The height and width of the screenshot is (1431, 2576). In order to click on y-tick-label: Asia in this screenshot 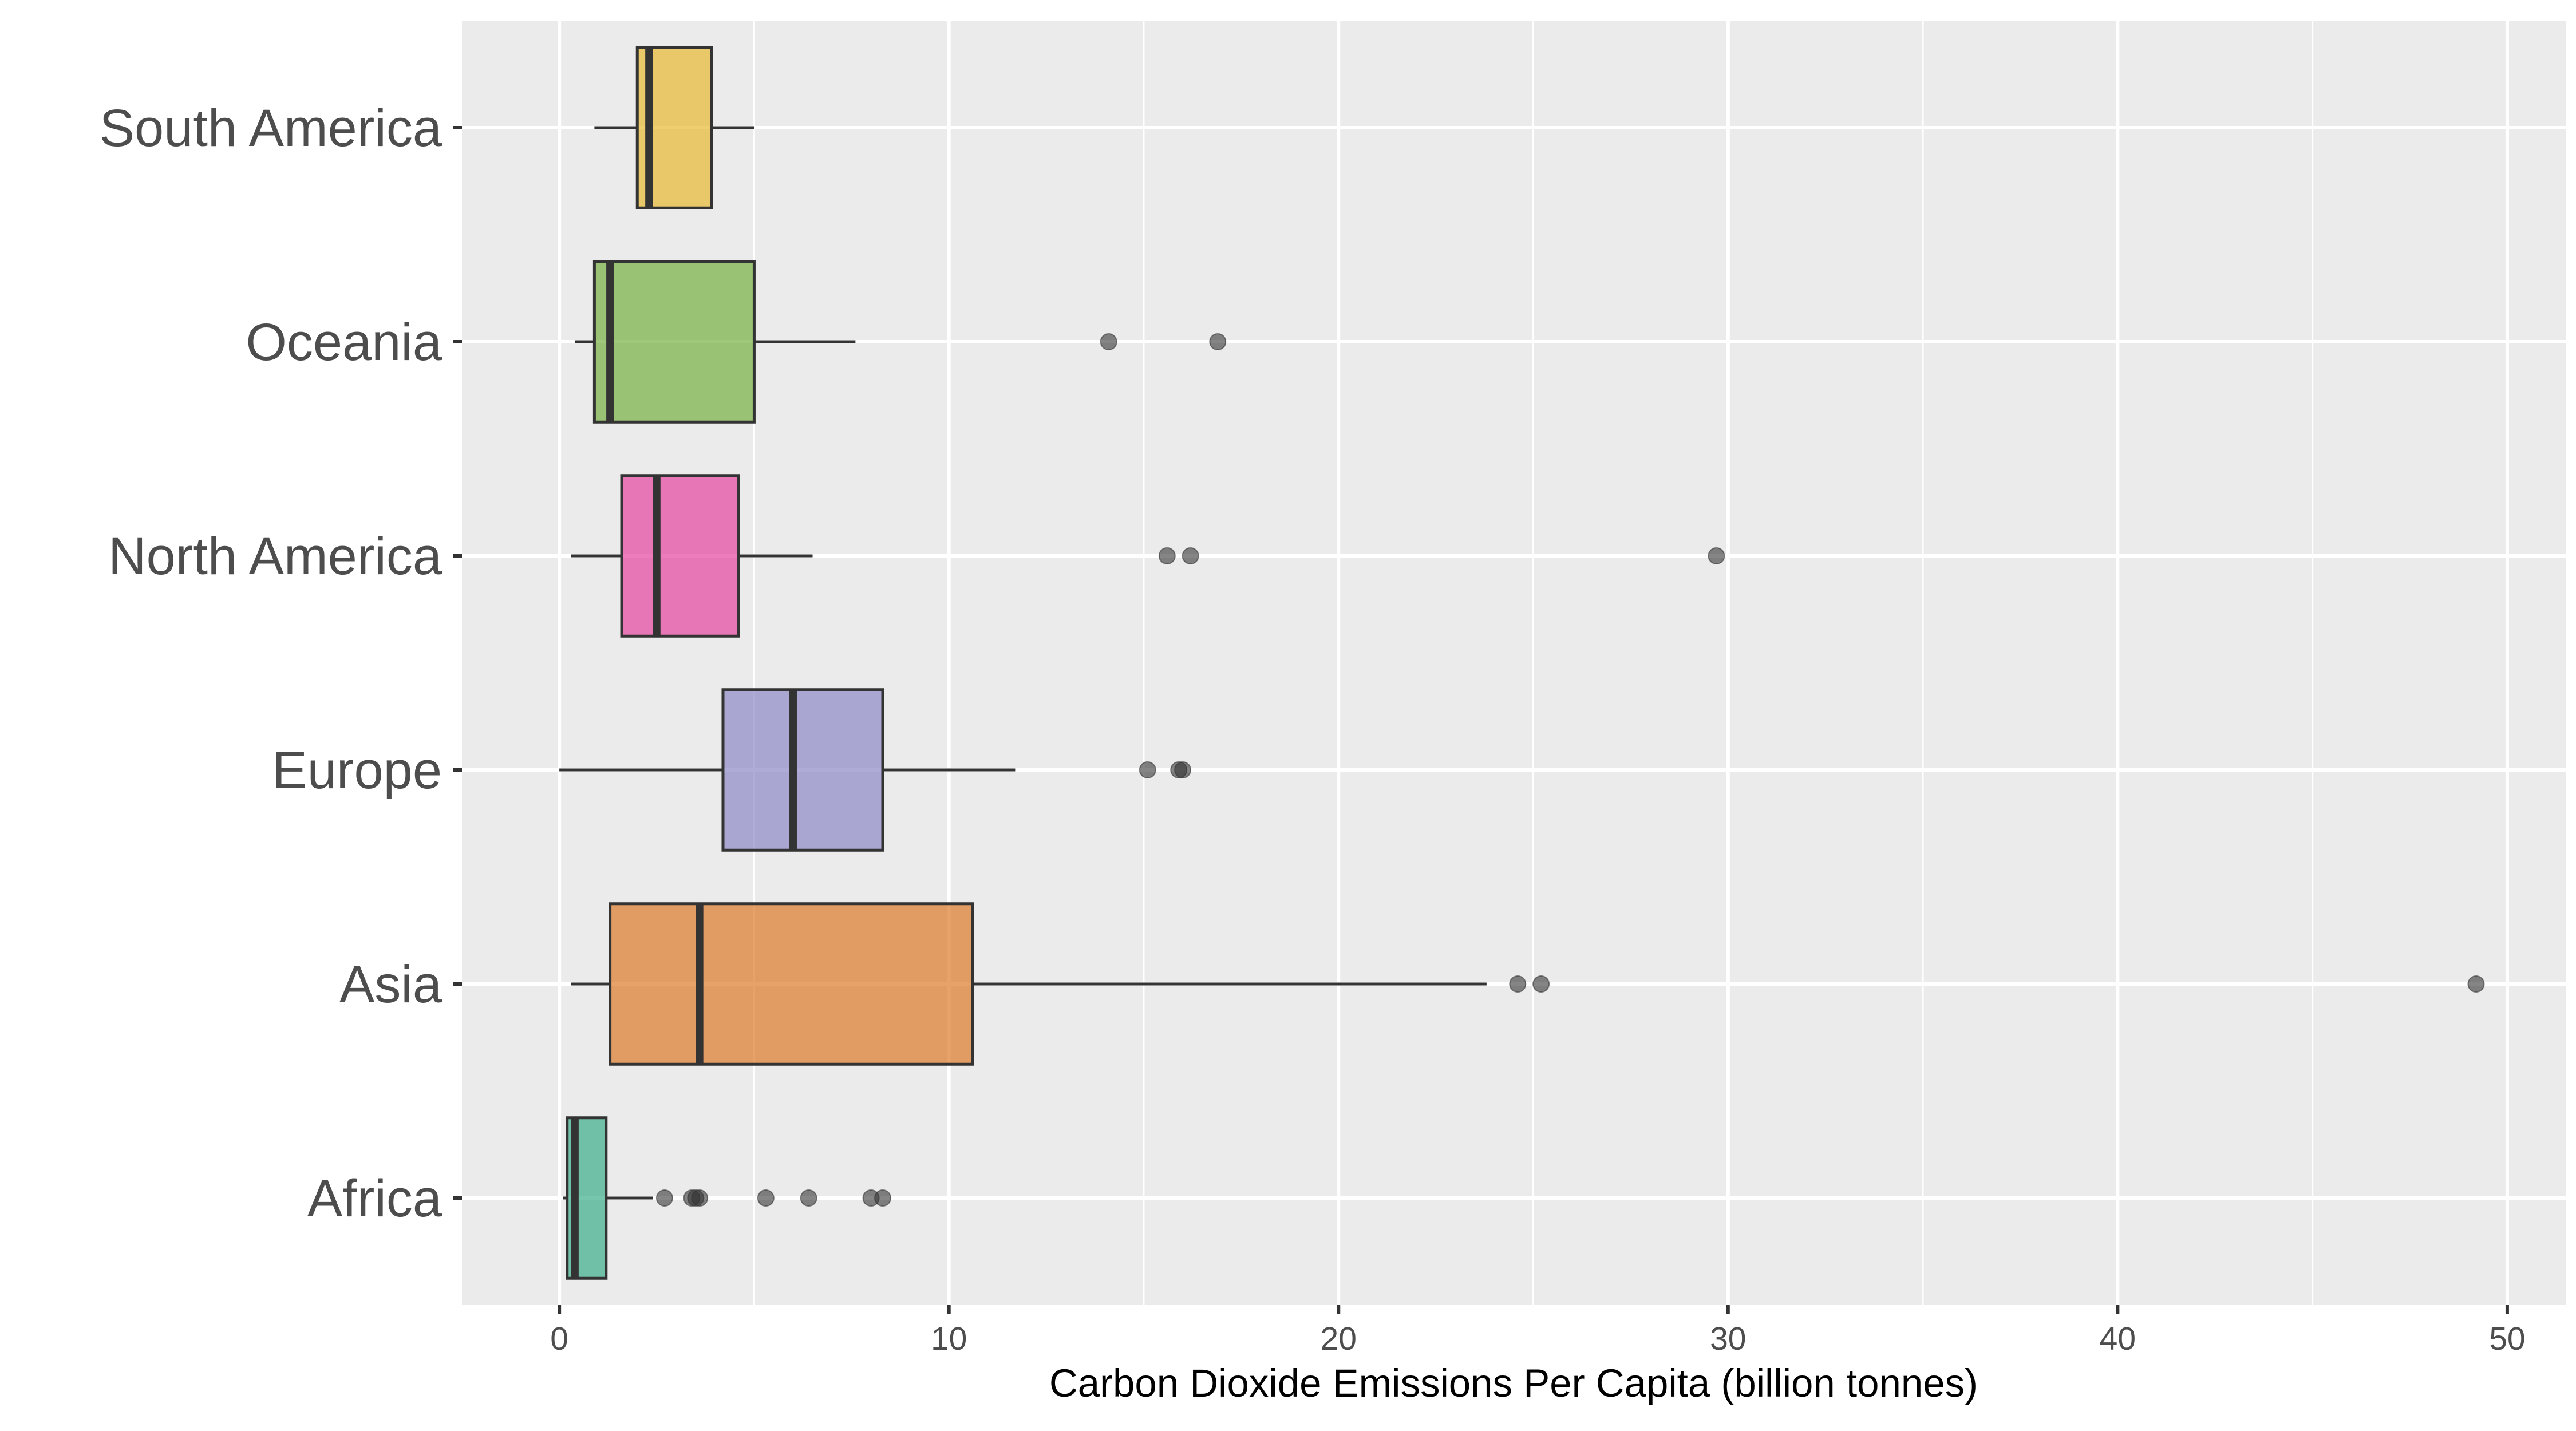, I will do `click(390, 984)`.